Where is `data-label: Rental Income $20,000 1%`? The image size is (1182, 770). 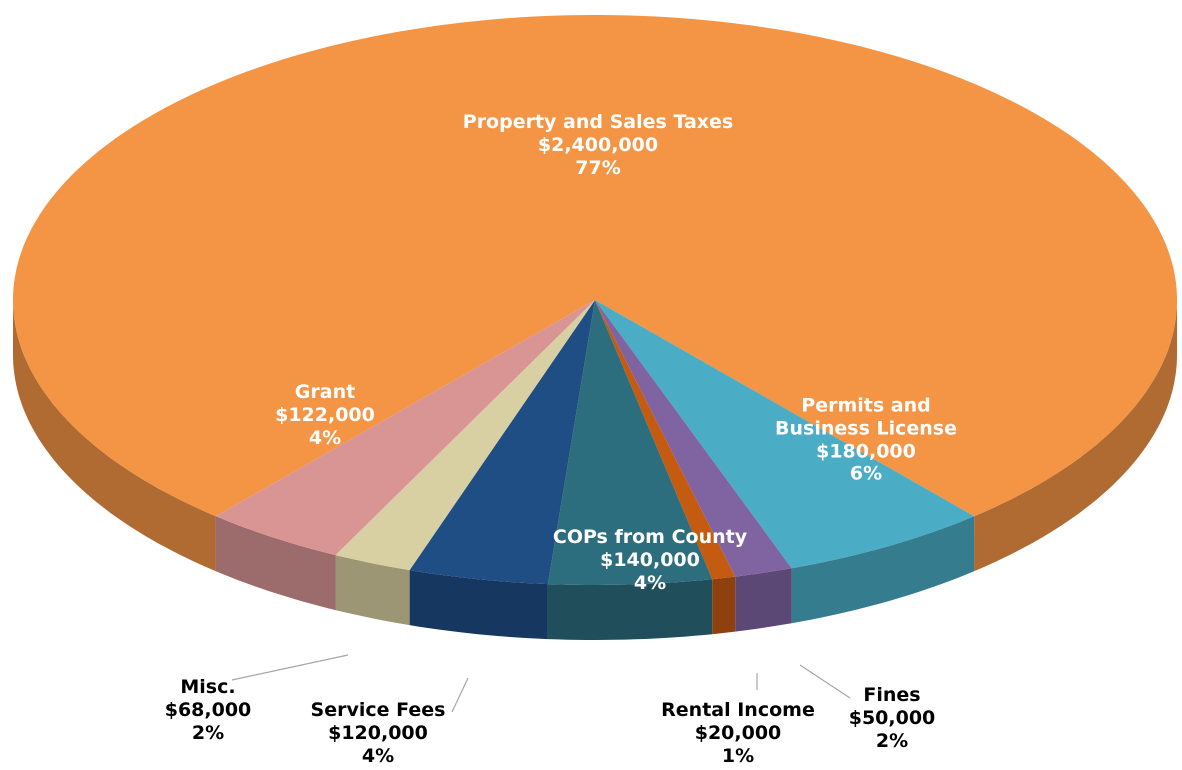 data-label: Rental Income $20,000 1% is located at coordinates (738, 733).